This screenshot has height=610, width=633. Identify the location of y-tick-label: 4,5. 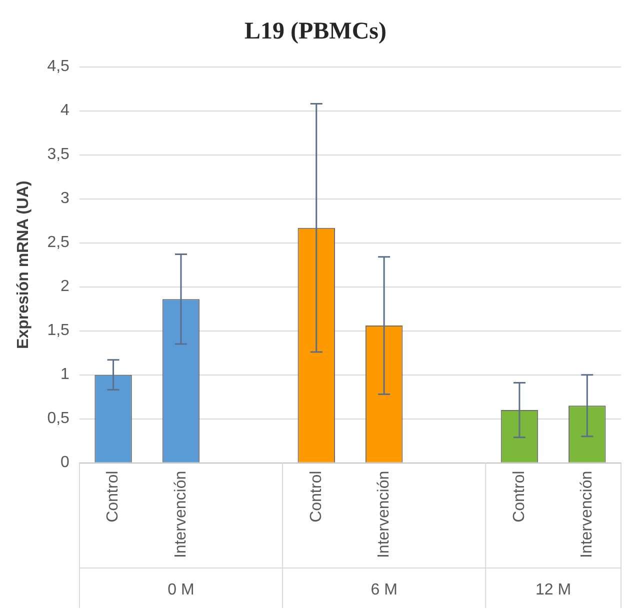
(58, 67).